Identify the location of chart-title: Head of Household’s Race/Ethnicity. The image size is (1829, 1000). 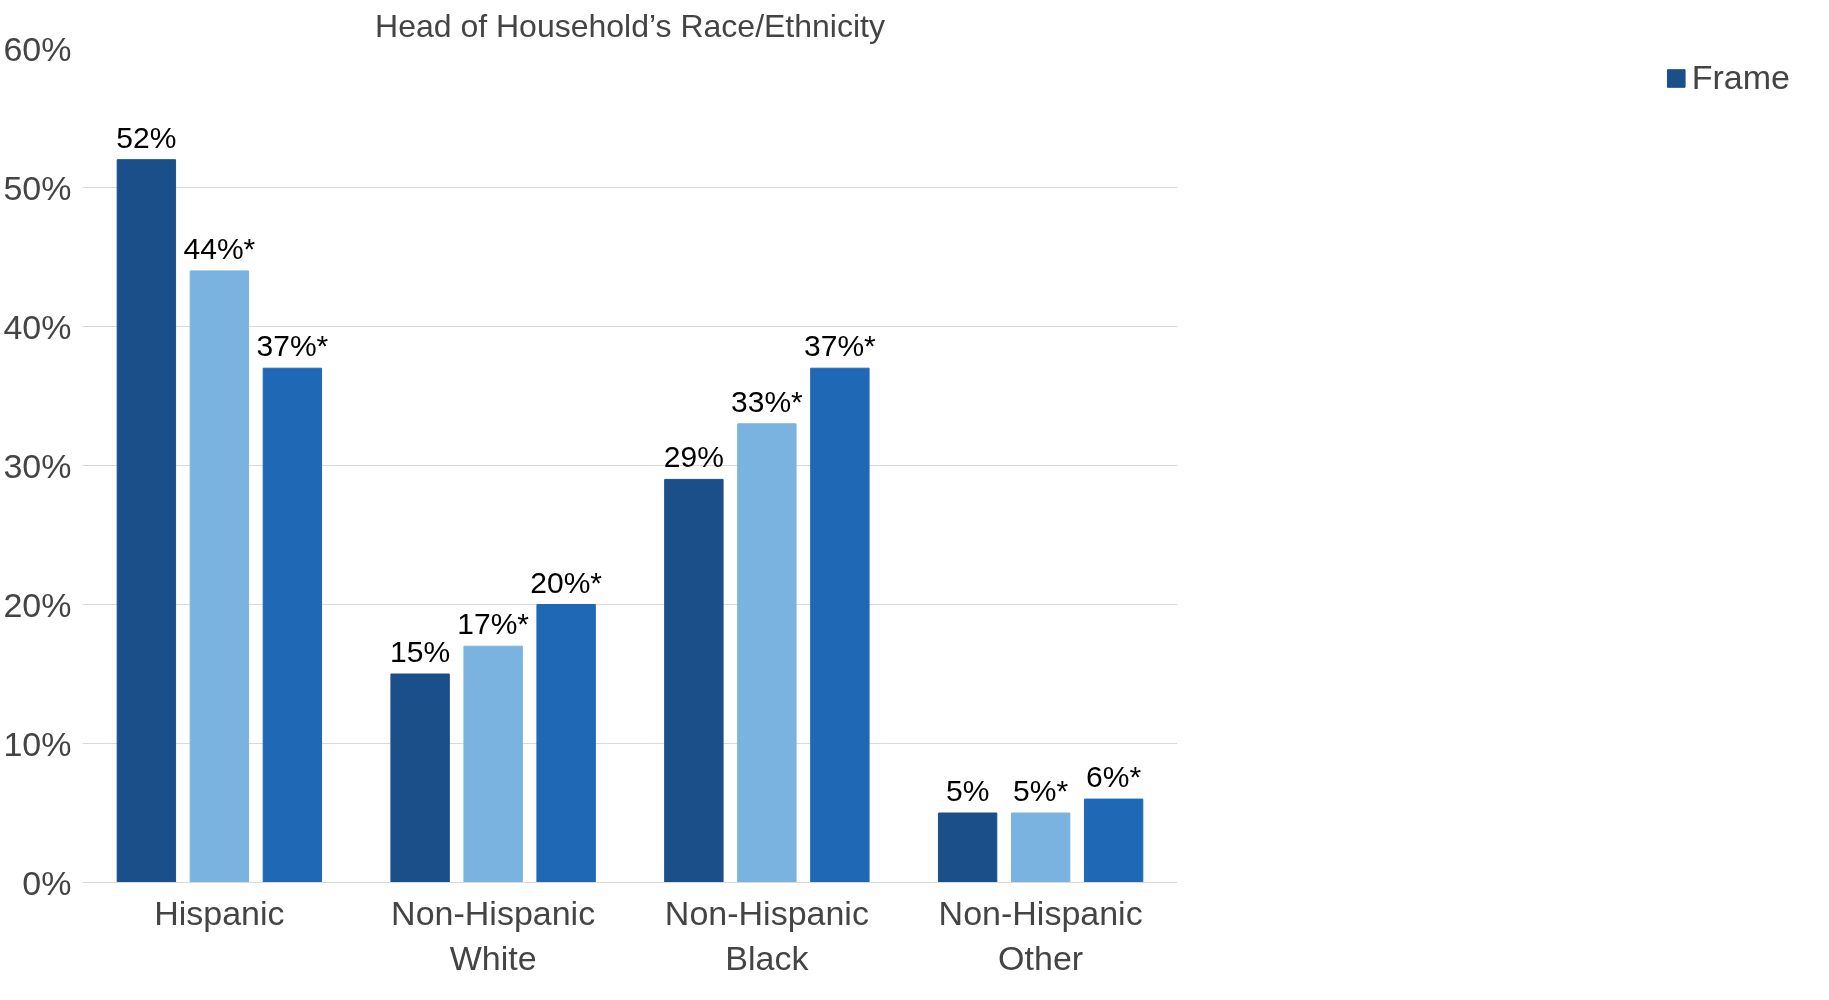
(630, 25).